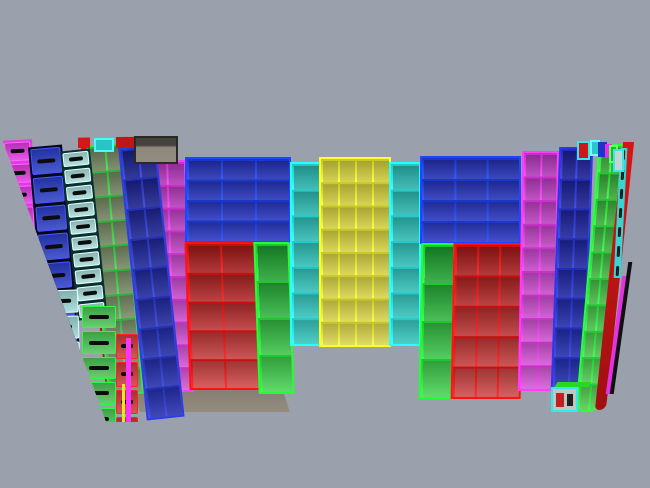 The width and height of the screenshot is (650, 488). I want to click on chip-cyan-top-left, so click(104, 145).